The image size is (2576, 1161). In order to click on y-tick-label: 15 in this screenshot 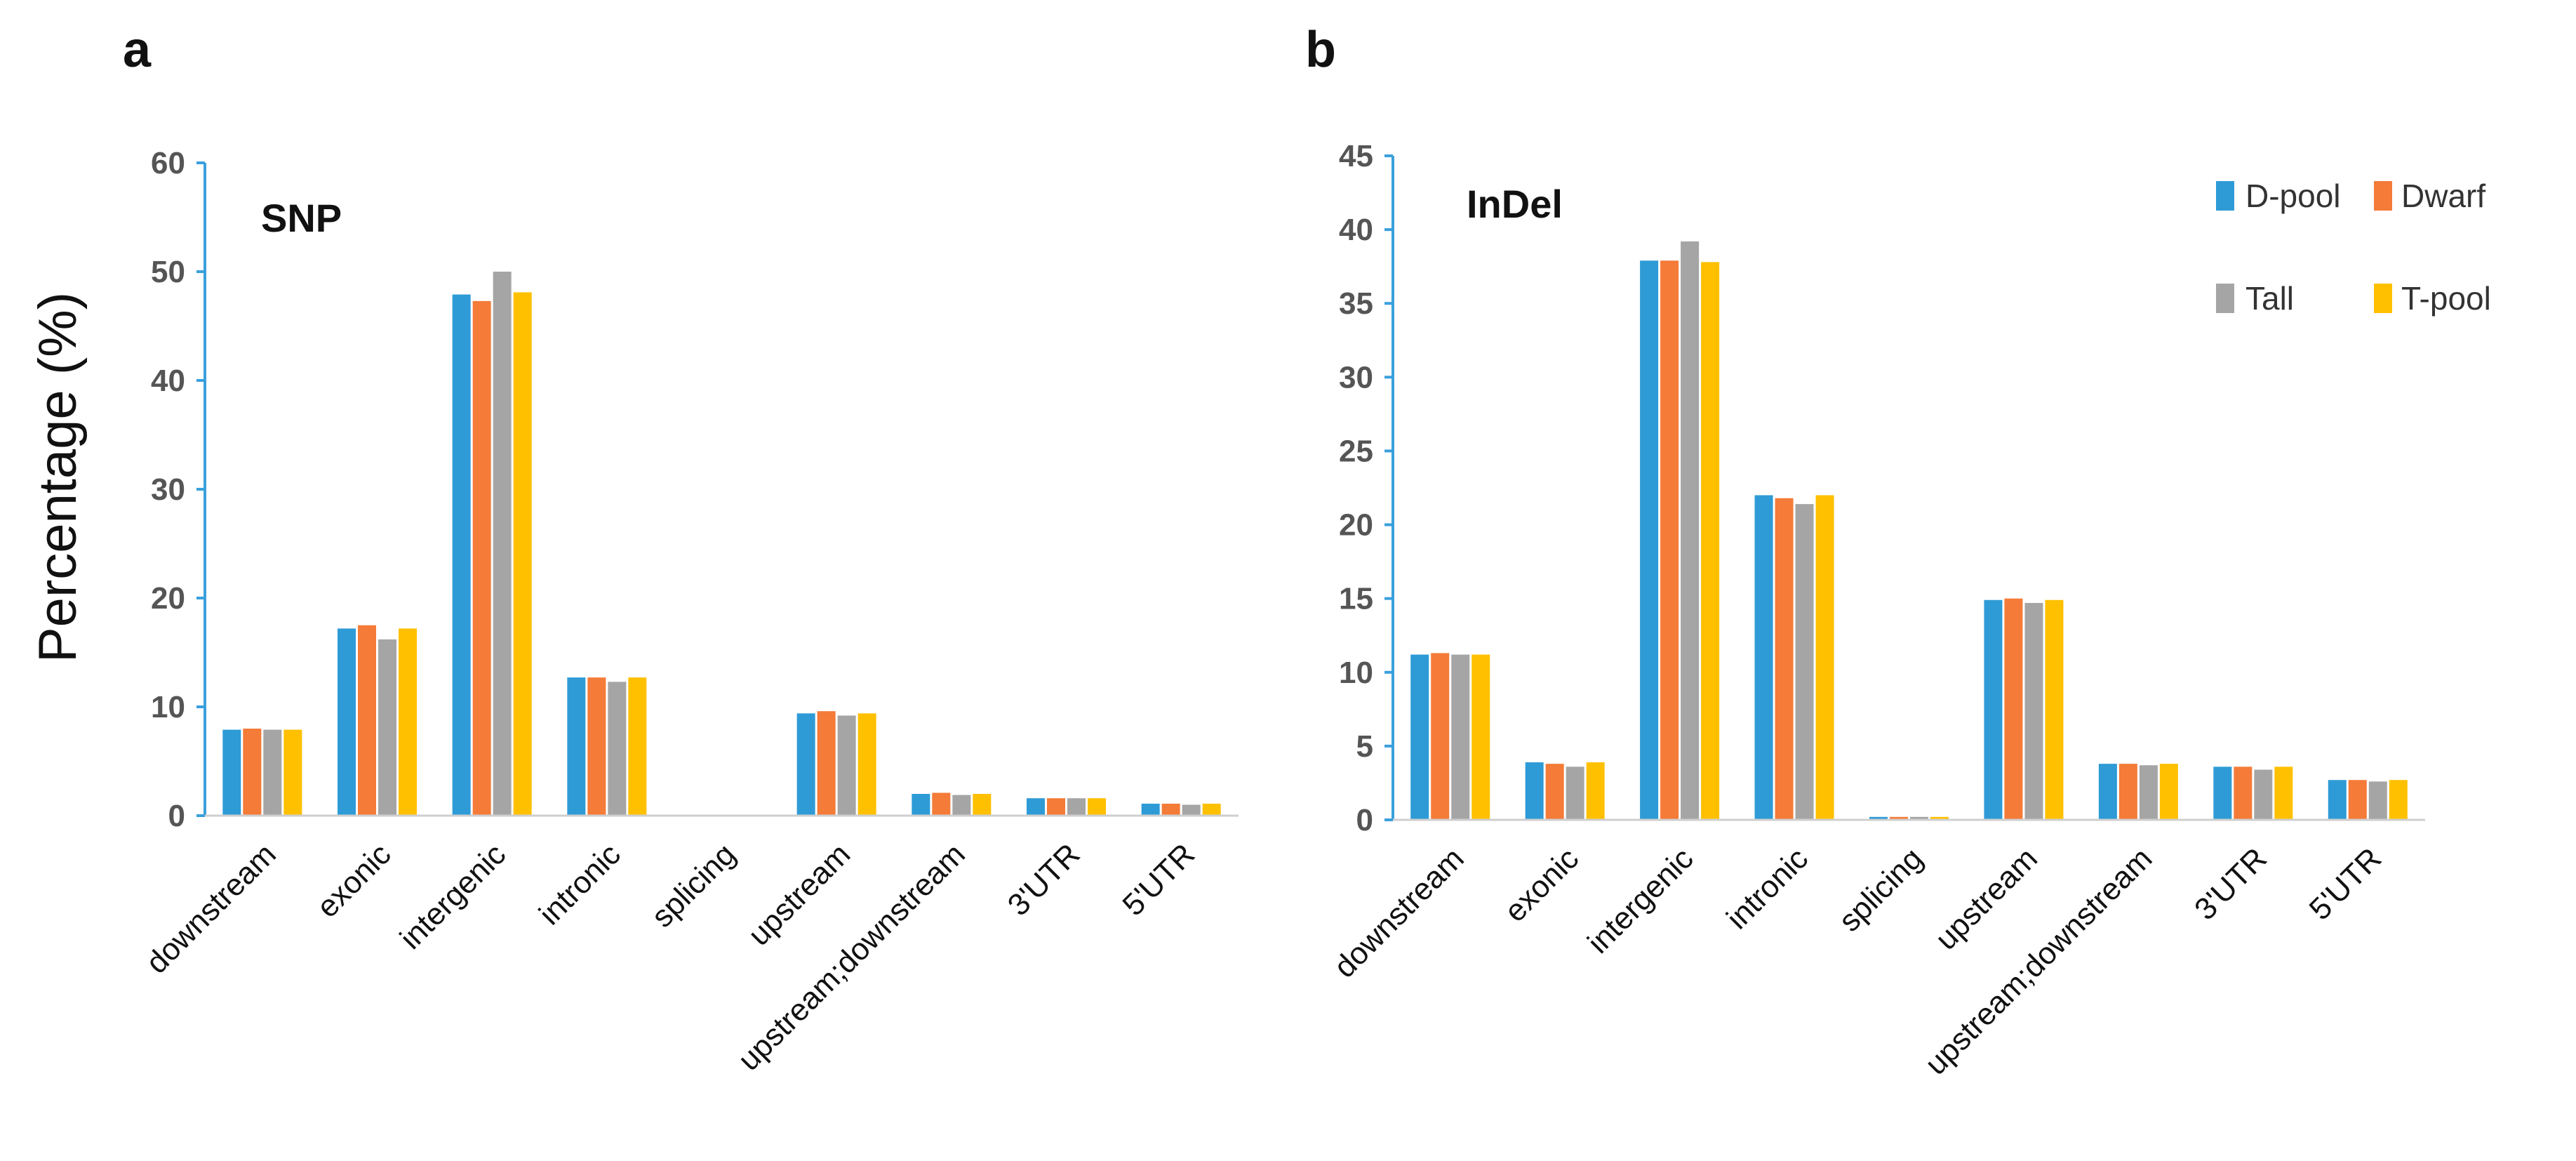, I will do `click(1356, 599)`.